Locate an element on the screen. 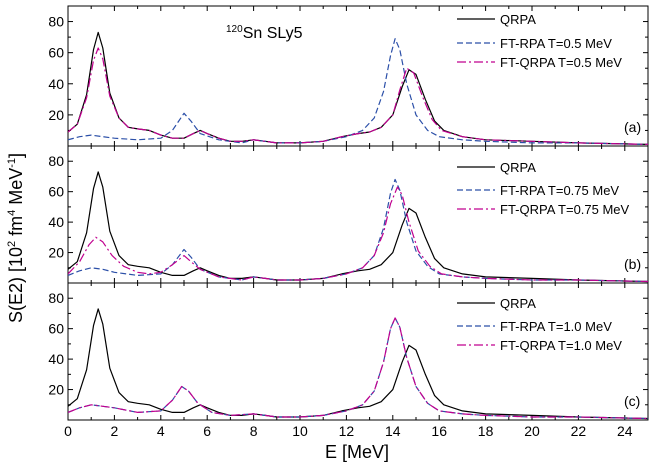 This screenshot has width=650, height=465. legend-label: FT-RPA T=0.75 MeV is located at coordinates (559, 190).